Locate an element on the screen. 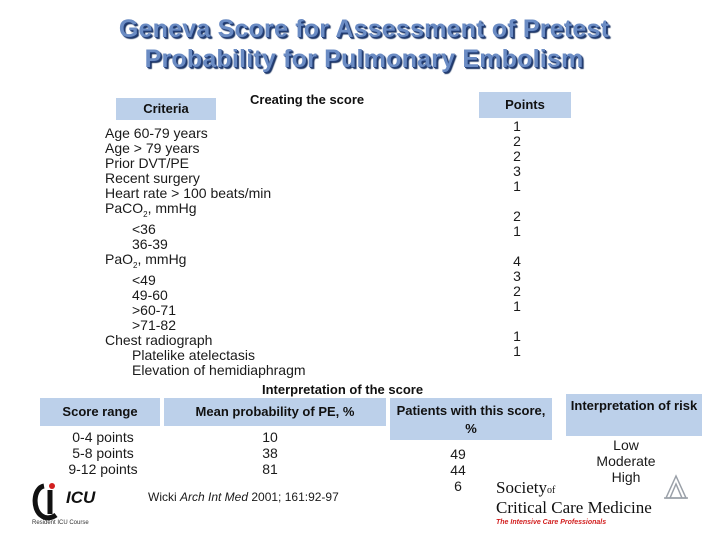  risk-cell: Low is located at coordinates (626, 445).